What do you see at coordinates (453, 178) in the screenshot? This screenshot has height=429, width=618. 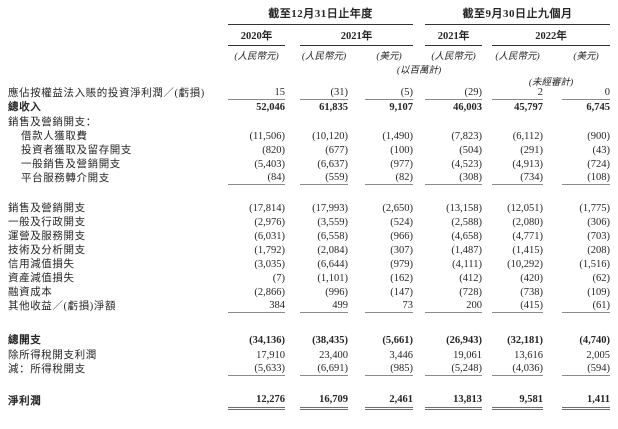 I see `value-cell-2021-9m-rmb: (308)` at bounding box center [453, 178].